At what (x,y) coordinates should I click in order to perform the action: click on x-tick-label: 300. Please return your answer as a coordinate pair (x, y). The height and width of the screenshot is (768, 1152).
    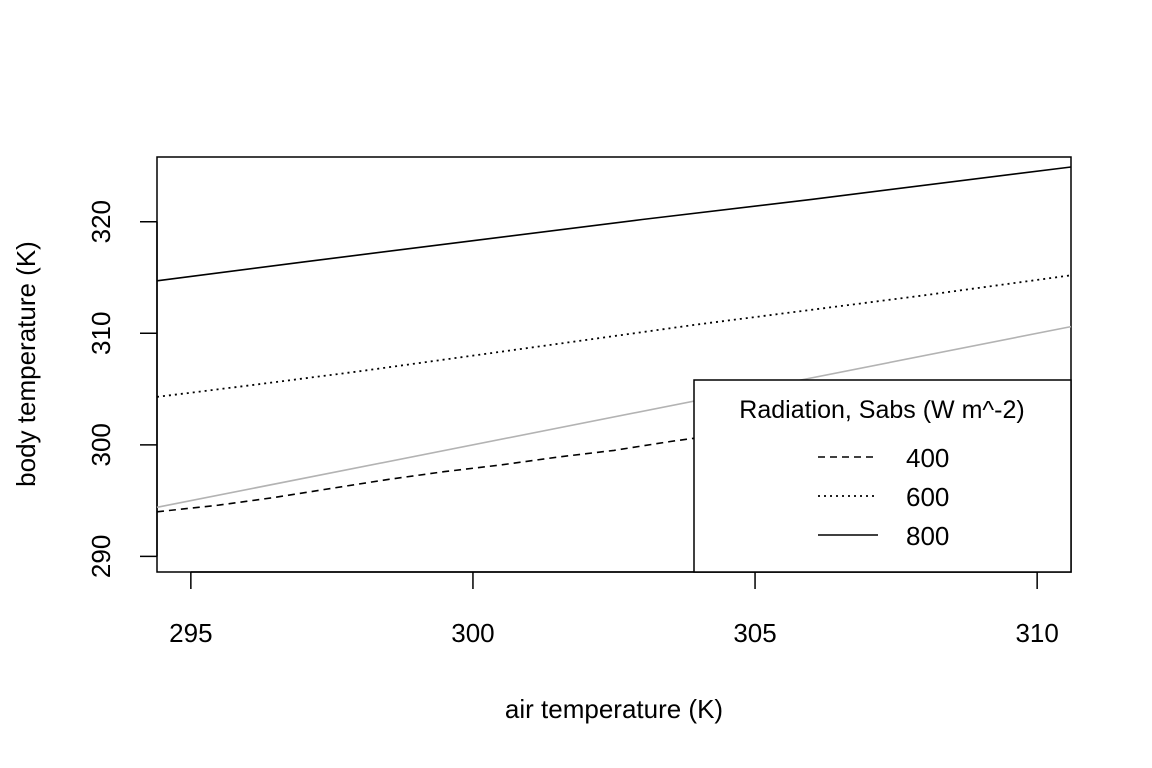
    Looking at the image, I should click on (472, 633).